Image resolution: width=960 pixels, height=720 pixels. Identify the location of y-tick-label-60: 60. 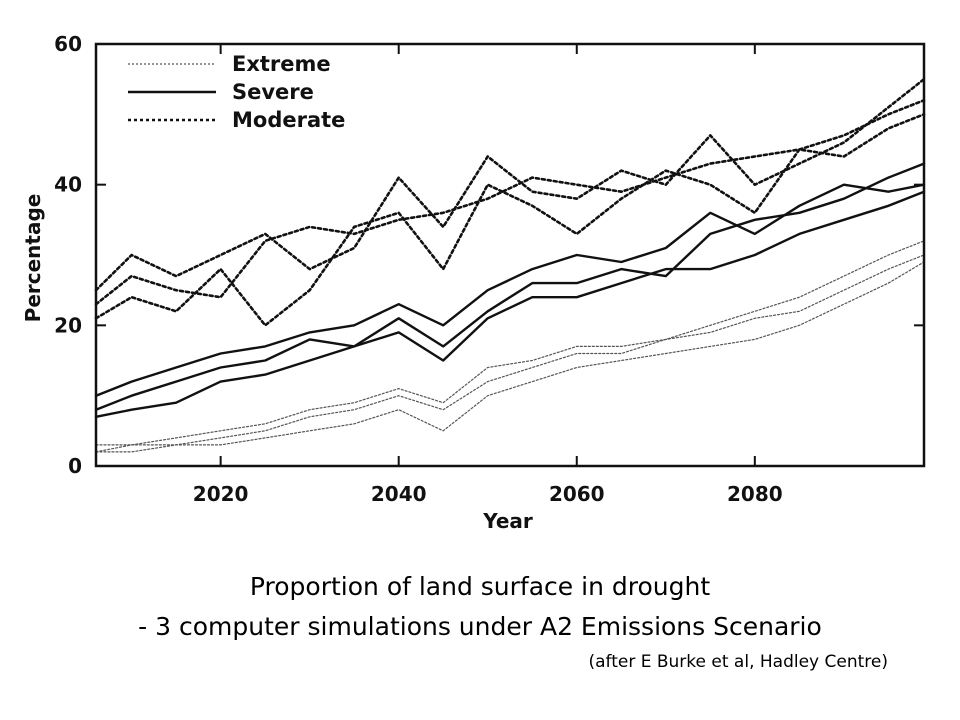
(68, 44).